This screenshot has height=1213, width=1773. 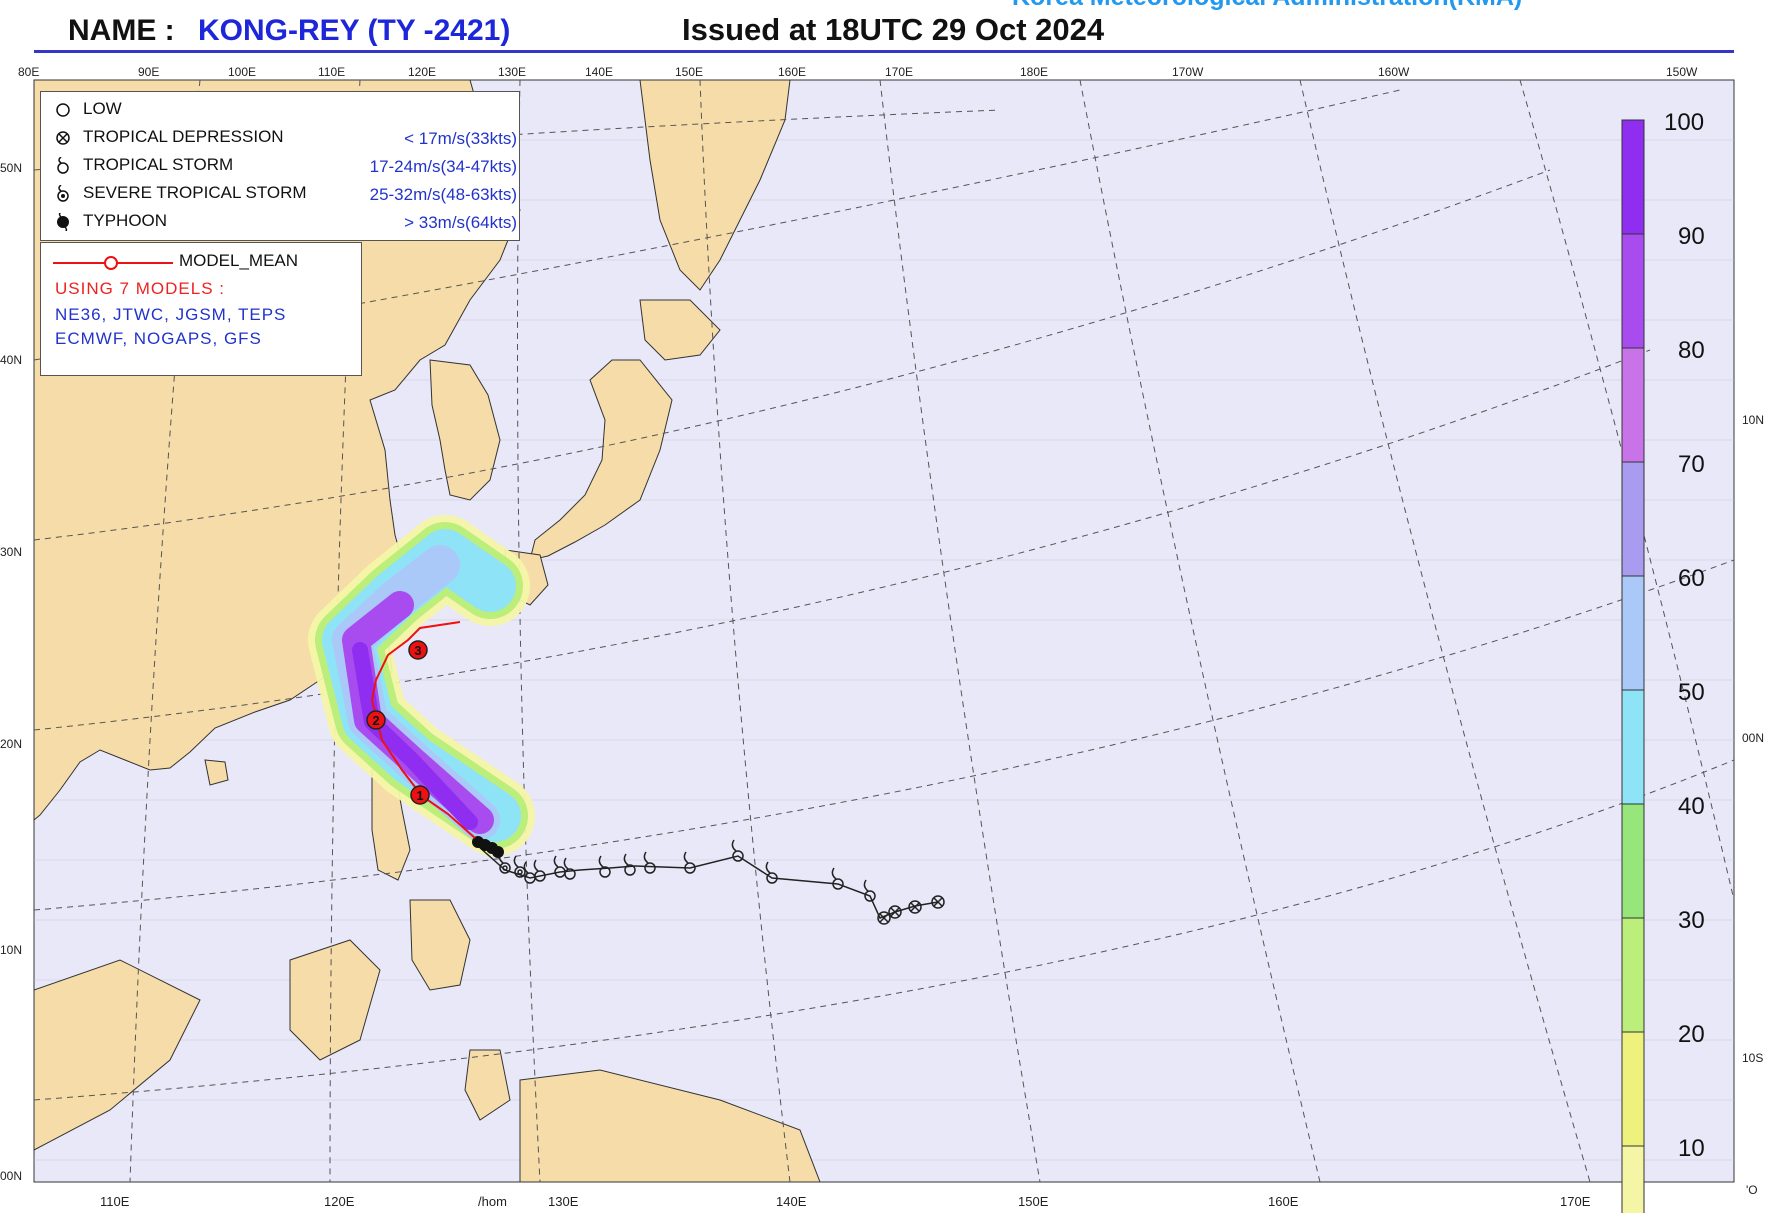 What do you see at coordinates (11, 950) in the screenshot?
I see `left-lat-label: 10N` at bounding box center [11, 950].